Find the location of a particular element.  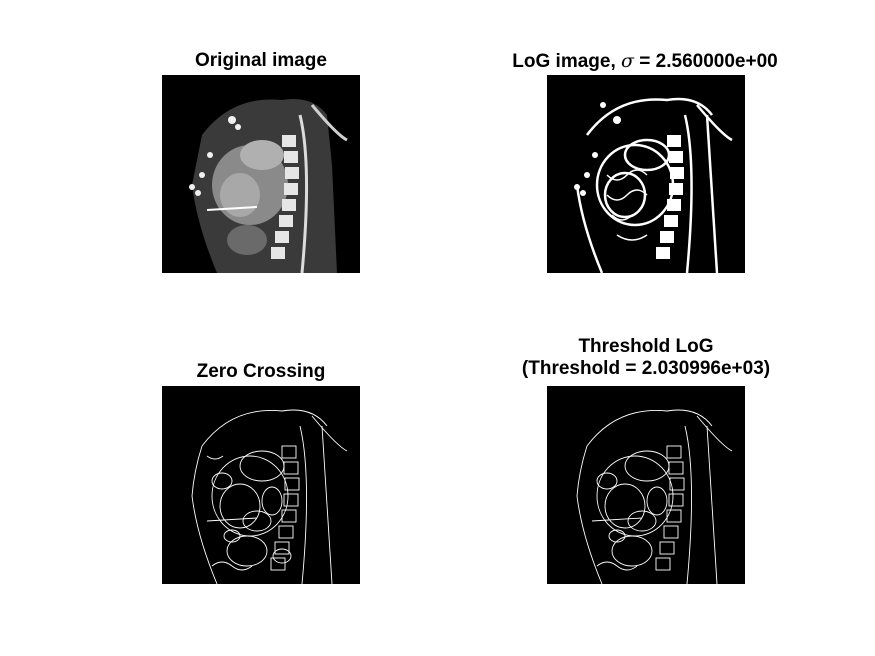

log-image is located at coordinates (646, 174).